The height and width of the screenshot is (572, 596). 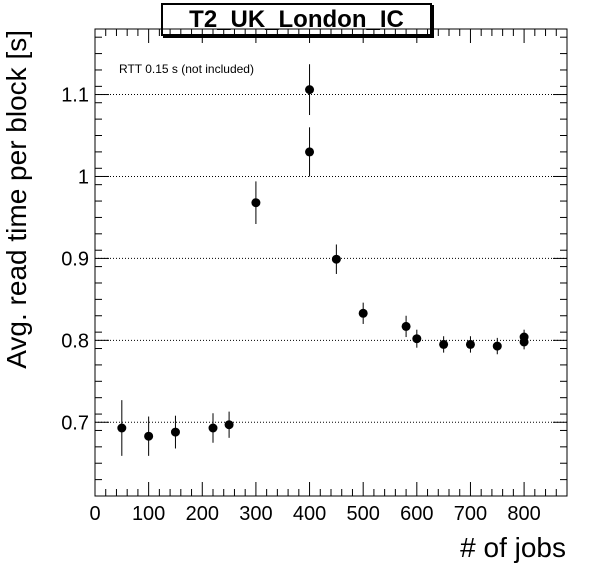 What do you see at coordinates (75, 423) in the screenshot?
I see `y-tick-label: 0.7` at bounding box center [75, 423].